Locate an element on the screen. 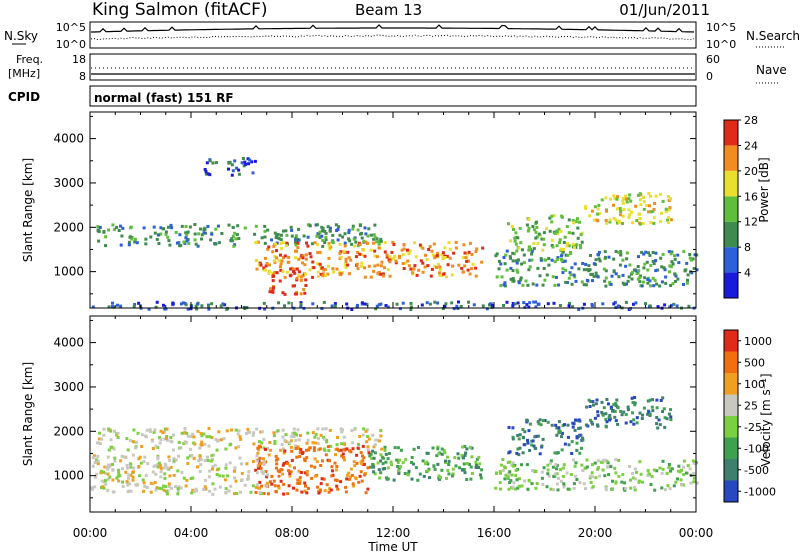  colorbar-swatch is located at coordinates (731, 260).